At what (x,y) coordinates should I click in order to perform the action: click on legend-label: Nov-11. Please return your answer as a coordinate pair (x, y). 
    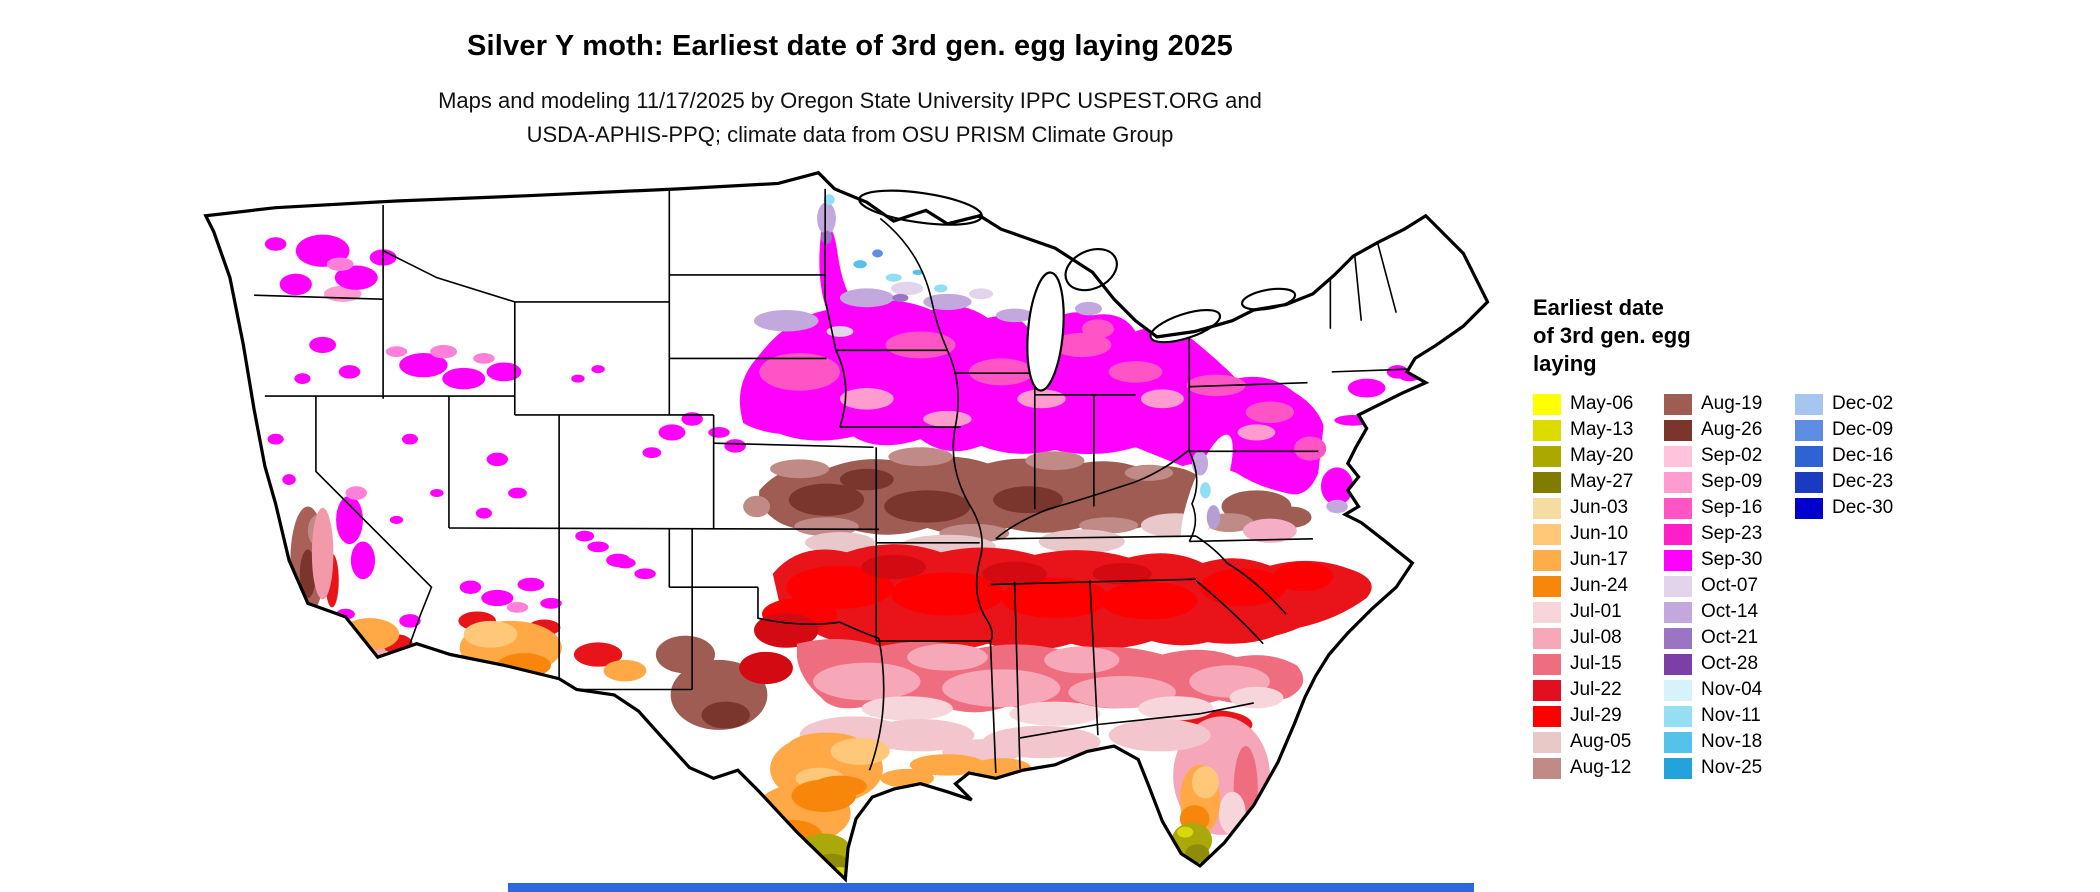
    Looking at the image, I should click on (1731, 715).